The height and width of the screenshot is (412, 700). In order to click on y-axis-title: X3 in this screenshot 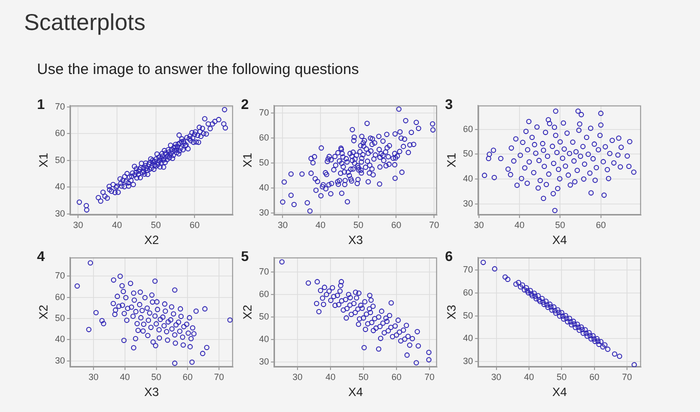, I will do `click(451, 312)`.